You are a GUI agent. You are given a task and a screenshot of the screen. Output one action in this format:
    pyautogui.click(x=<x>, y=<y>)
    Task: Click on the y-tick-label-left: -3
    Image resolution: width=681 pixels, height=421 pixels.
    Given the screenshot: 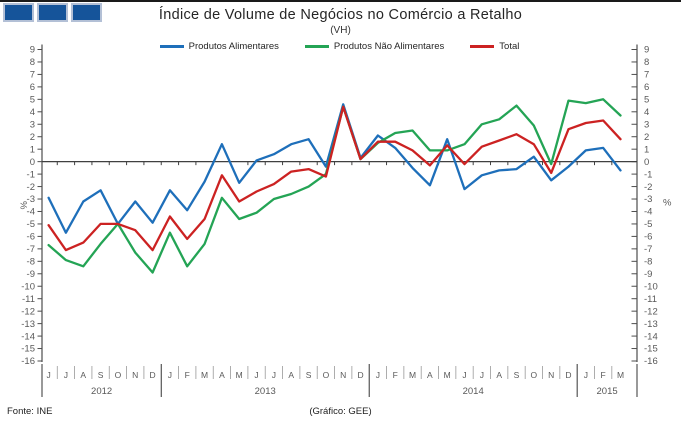 What is the action you would take?
    pyautogui.click(x=31, y=199)
    